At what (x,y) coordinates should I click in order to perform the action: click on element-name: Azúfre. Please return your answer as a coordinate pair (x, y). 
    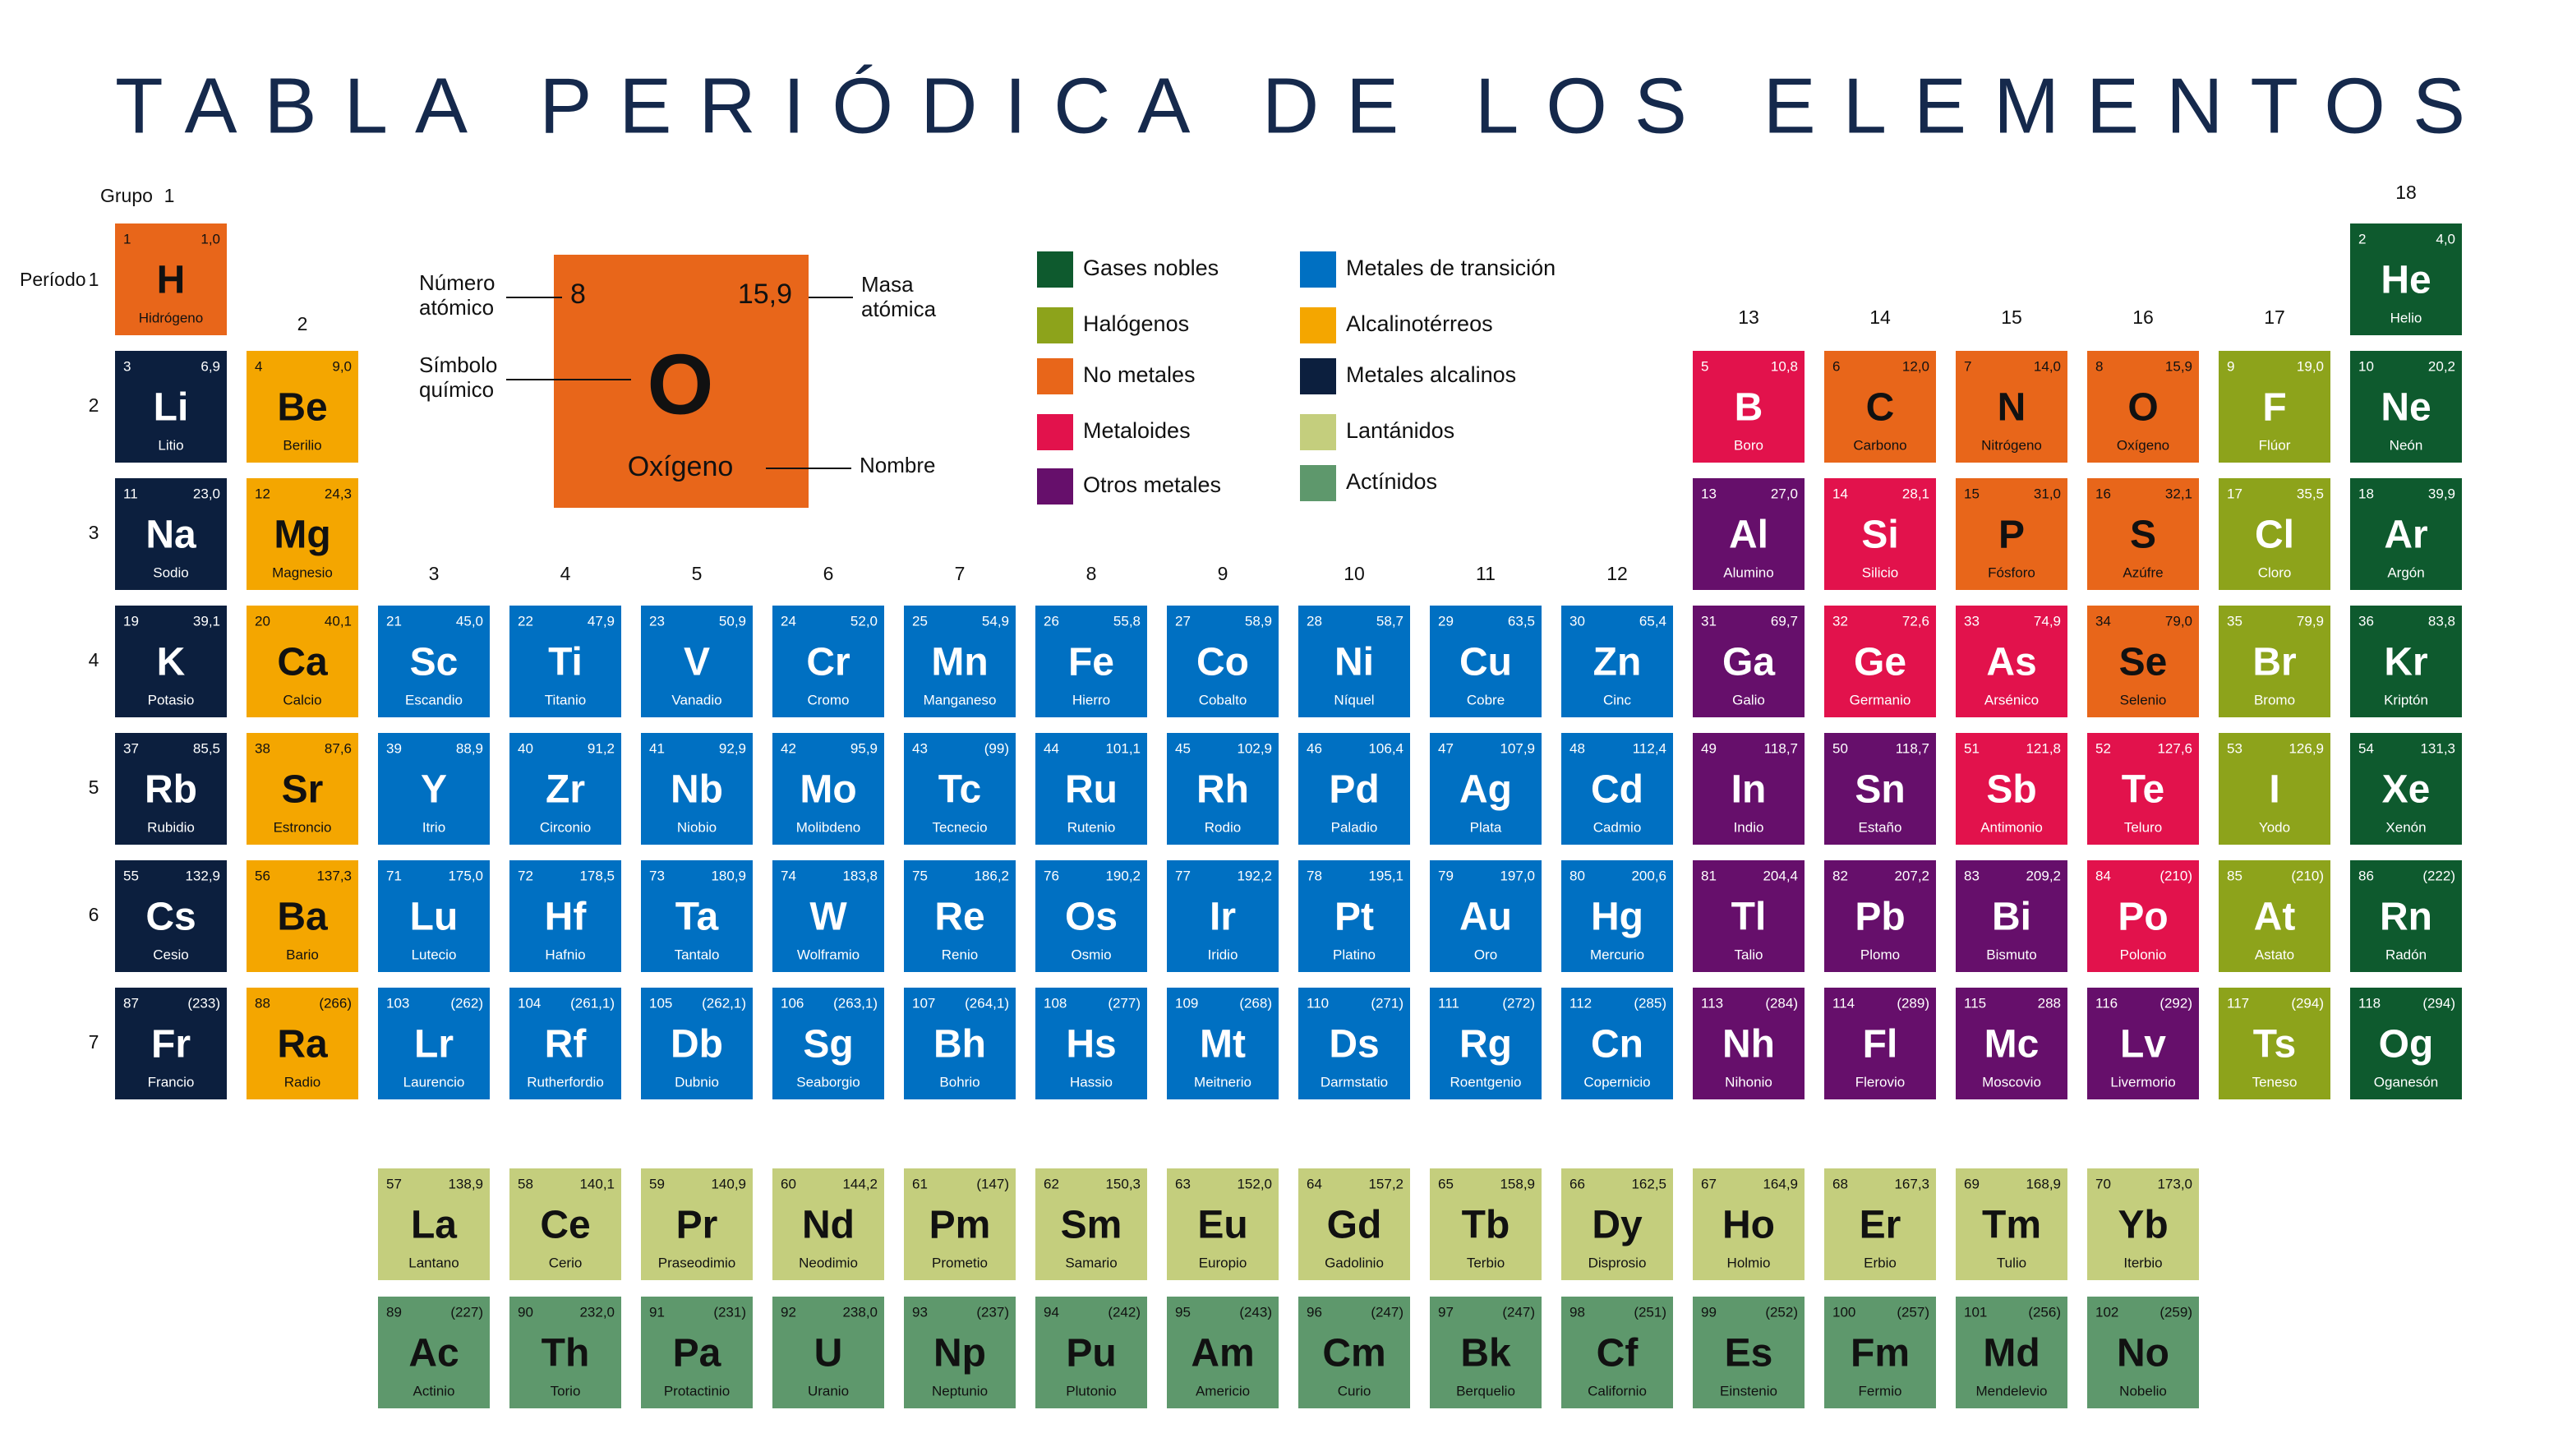
    Looking at the image, I should click on (2143, 572).